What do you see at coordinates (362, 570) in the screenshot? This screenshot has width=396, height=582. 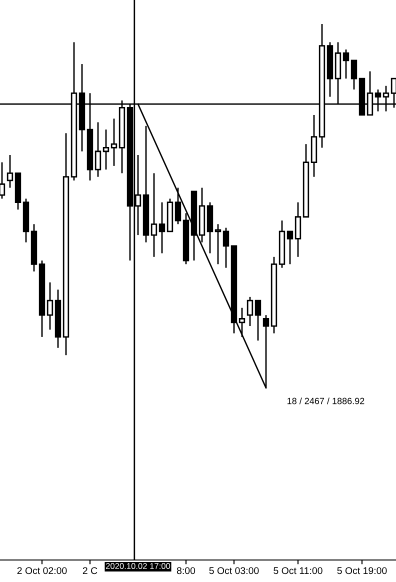 I see `x-tick-label: 5 Oct 19:00` at bounding box center [362, 570].